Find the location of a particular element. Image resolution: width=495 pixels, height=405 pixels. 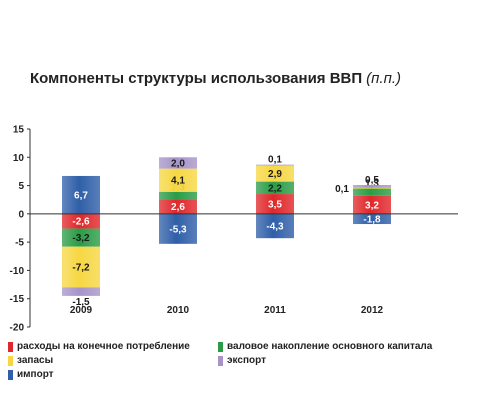

x-category-label: 2012 is located at coordinates (372, 310).